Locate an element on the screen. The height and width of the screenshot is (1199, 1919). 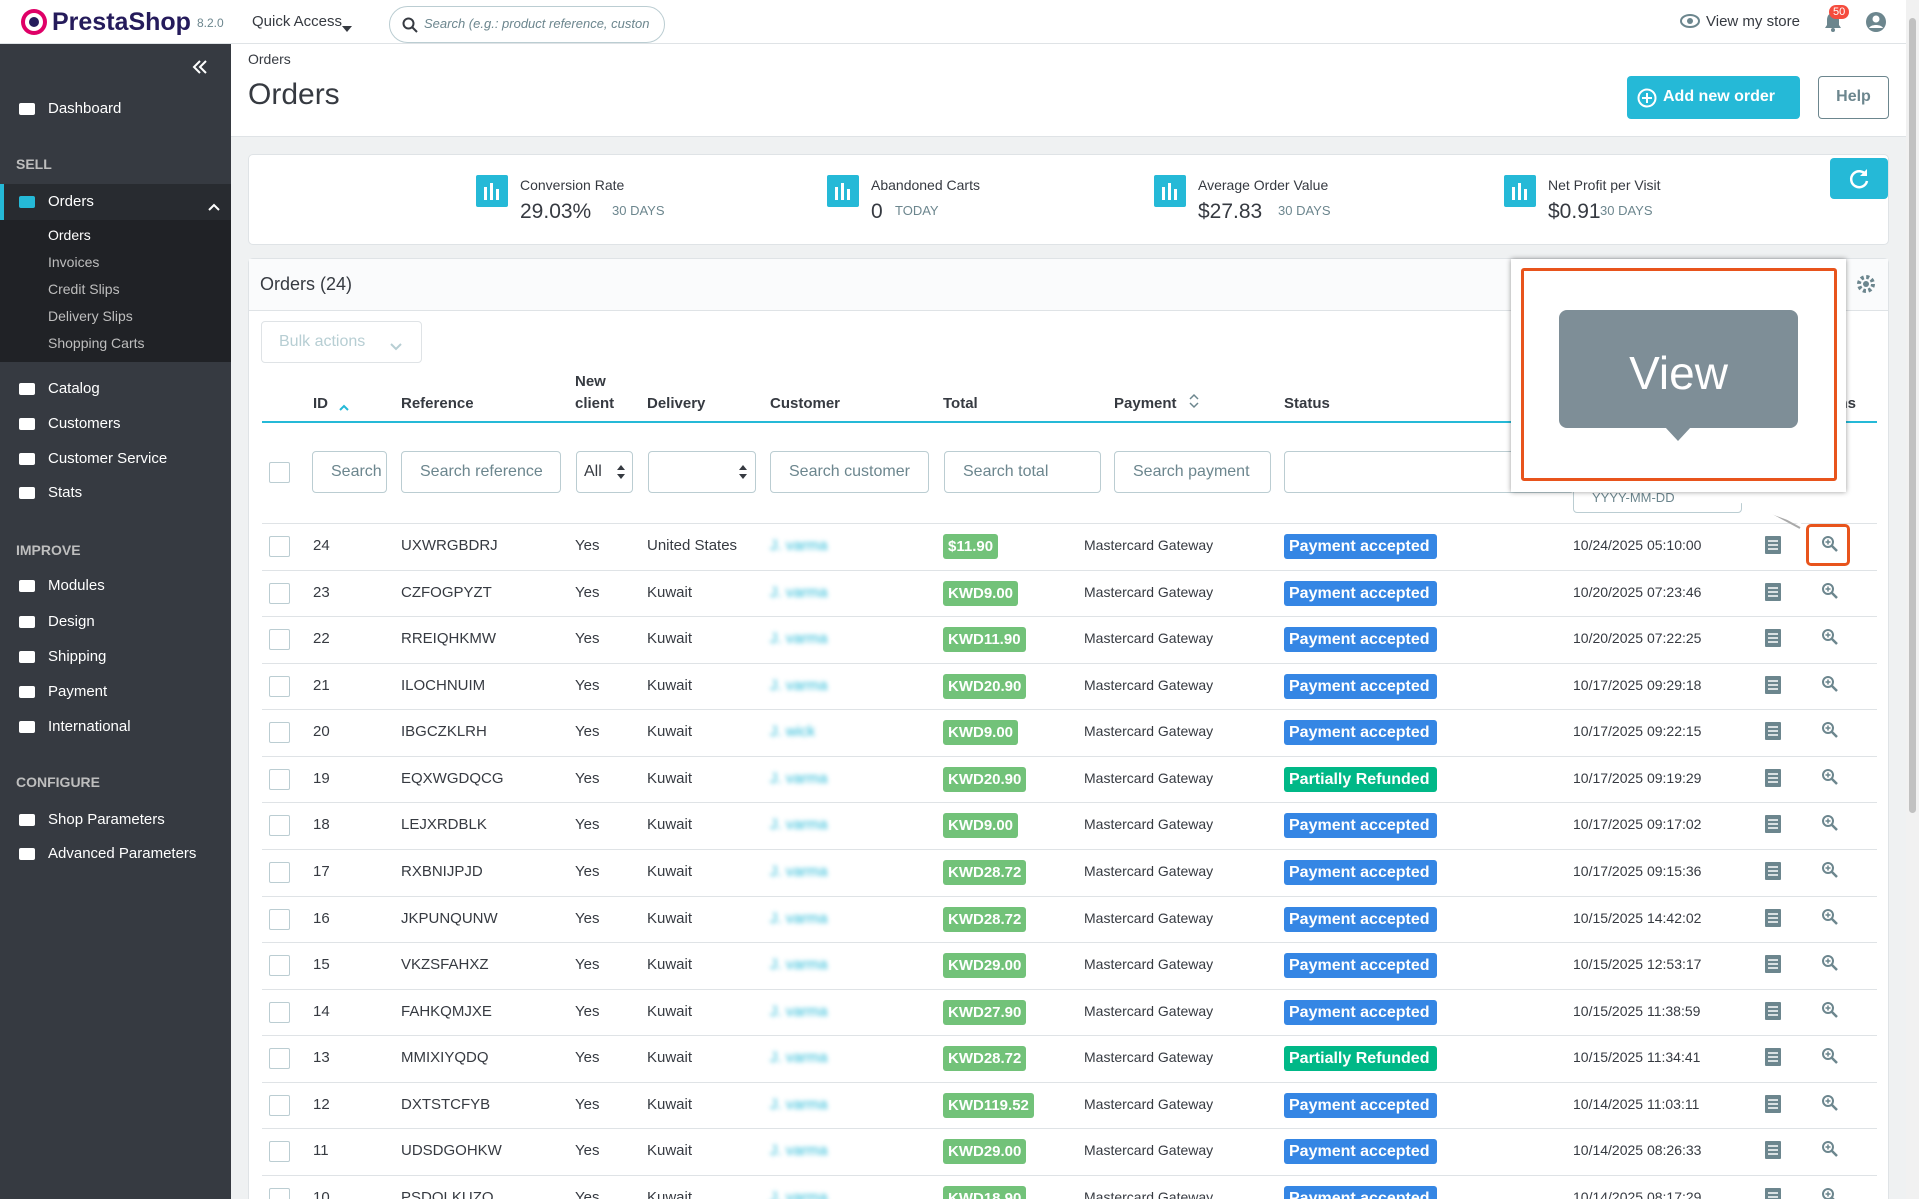
quick-access: Quick Access is located at coordinates (297, 21).